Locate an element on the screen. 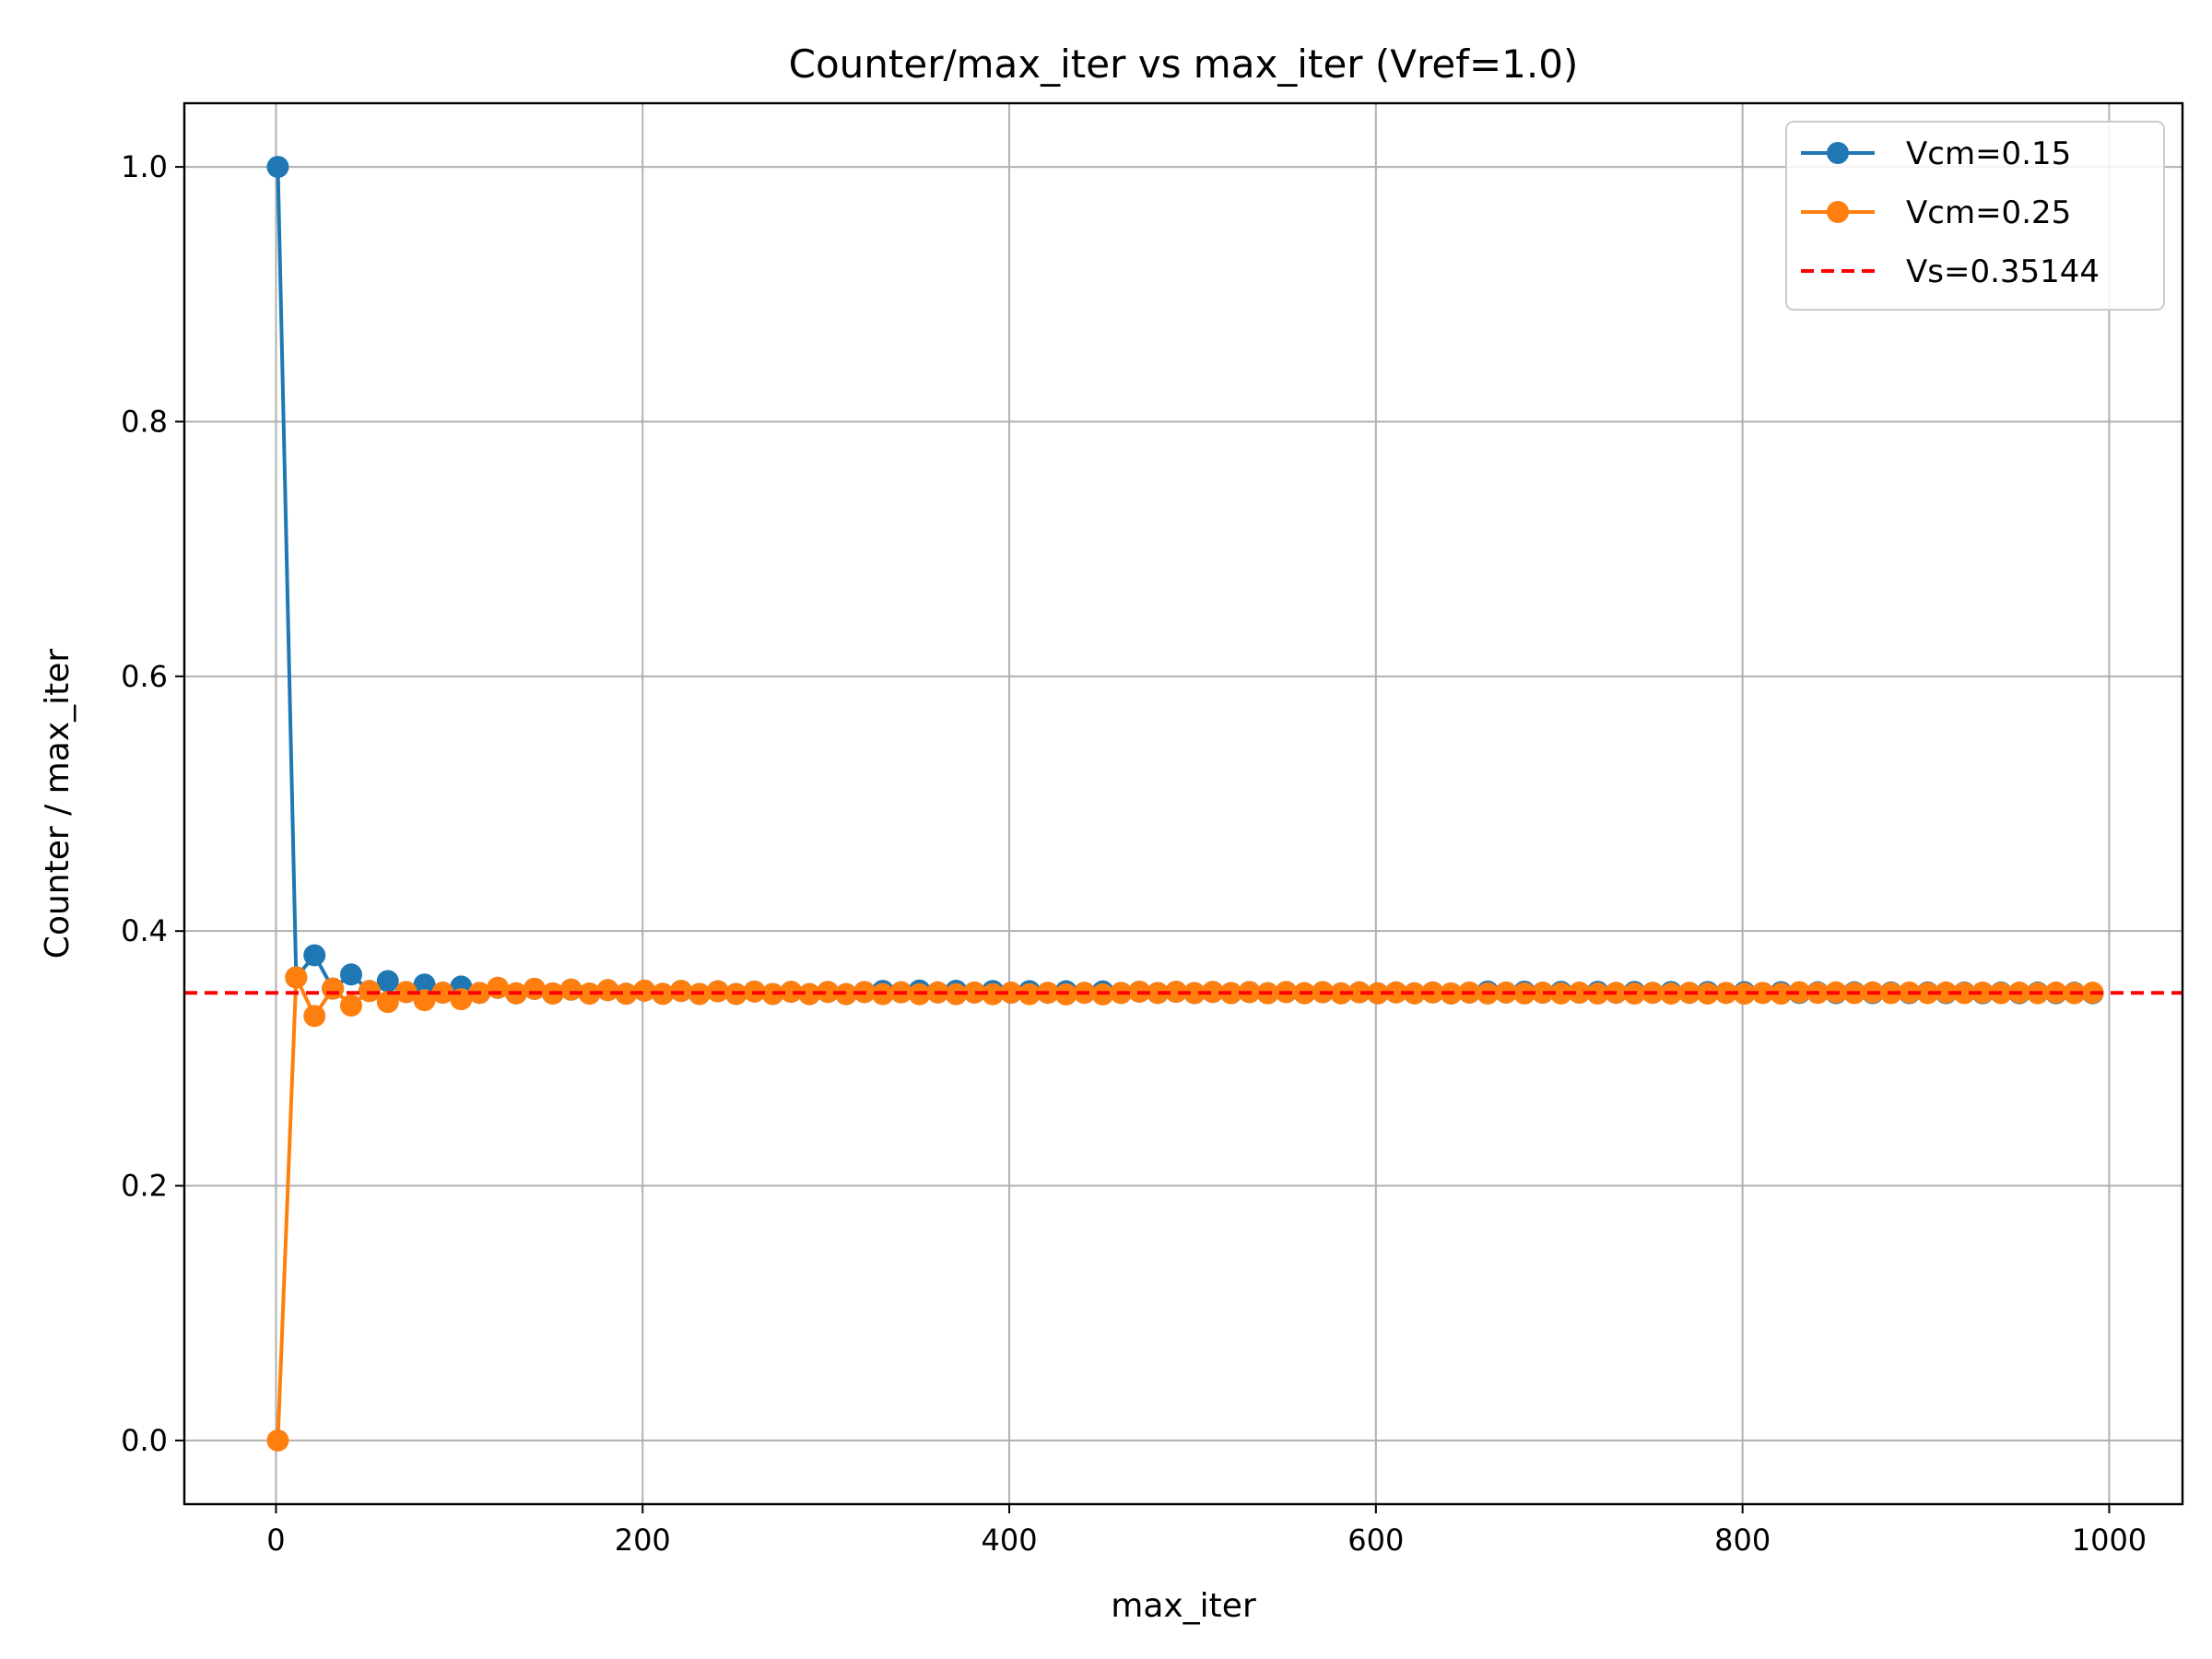  legend-item-vs-reference: Vs=0.35144 is located at coordinates (1950, 271).